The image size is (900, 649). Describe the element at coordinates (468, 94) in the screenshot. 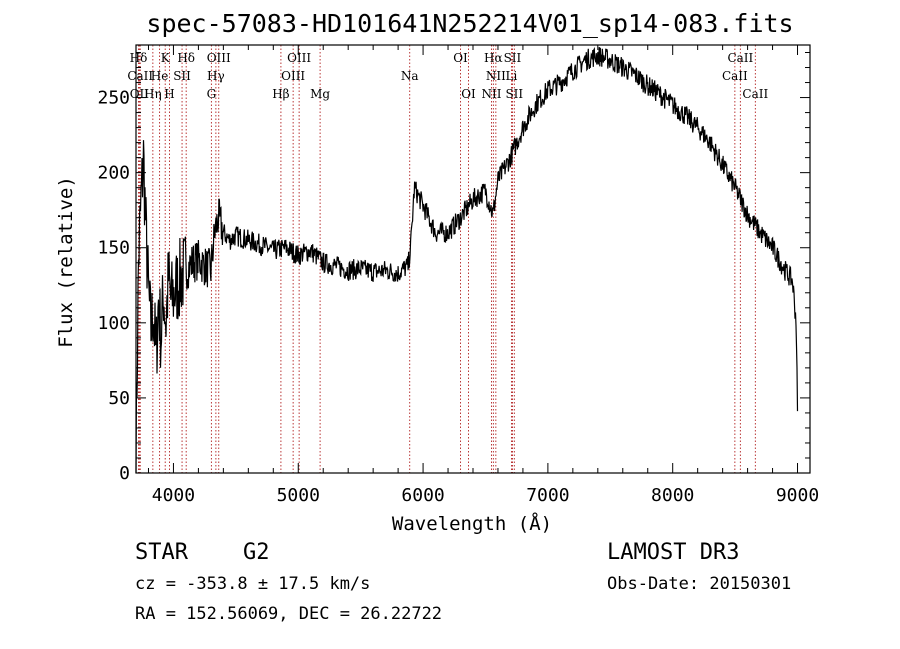

I see `line-label-18: OI` at that location.